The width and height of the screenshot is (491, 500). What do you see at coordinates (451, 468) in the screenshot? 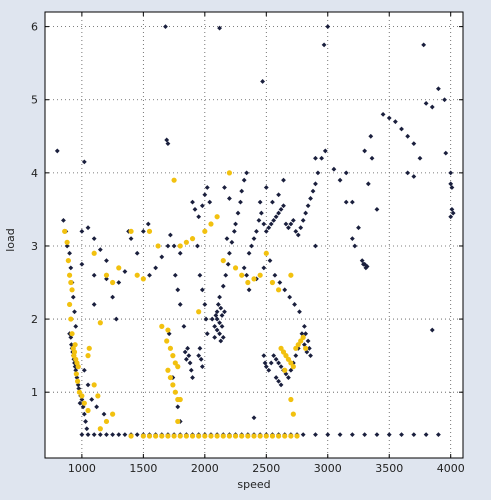
I see `x-tick-label: 4000` at bounding box center [451, 468].